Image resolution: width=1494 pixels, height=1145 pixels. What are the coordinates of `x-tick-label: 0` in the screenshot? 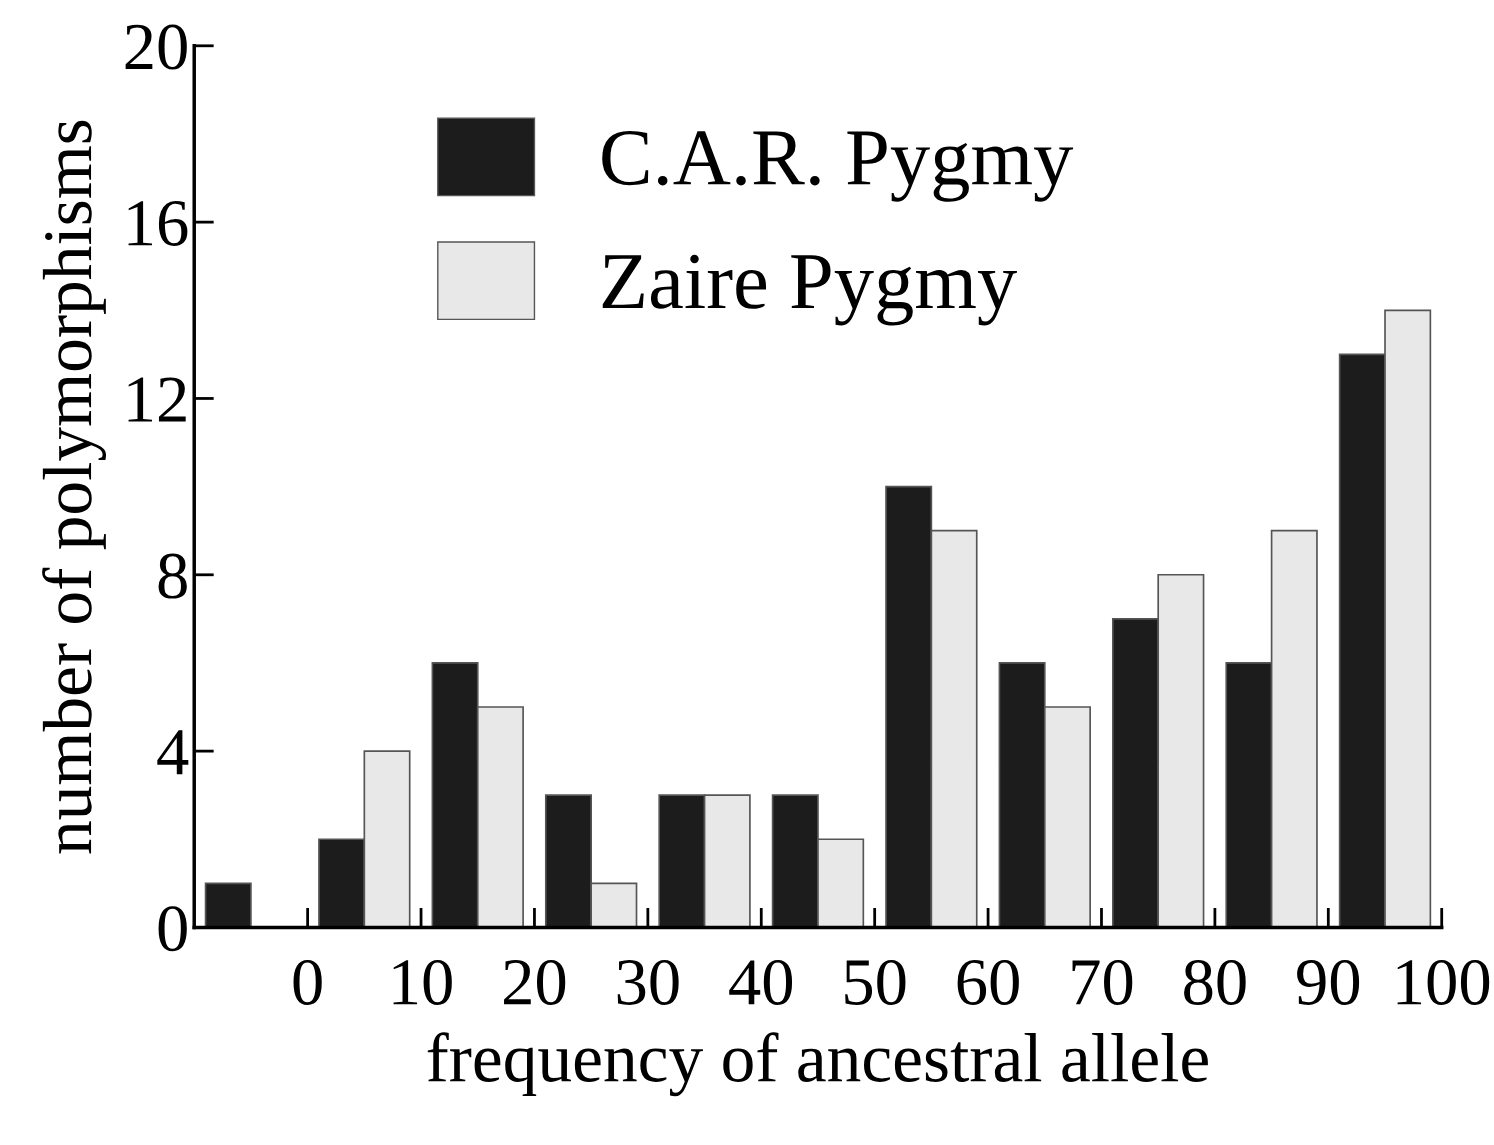 It's located at (307, 982).